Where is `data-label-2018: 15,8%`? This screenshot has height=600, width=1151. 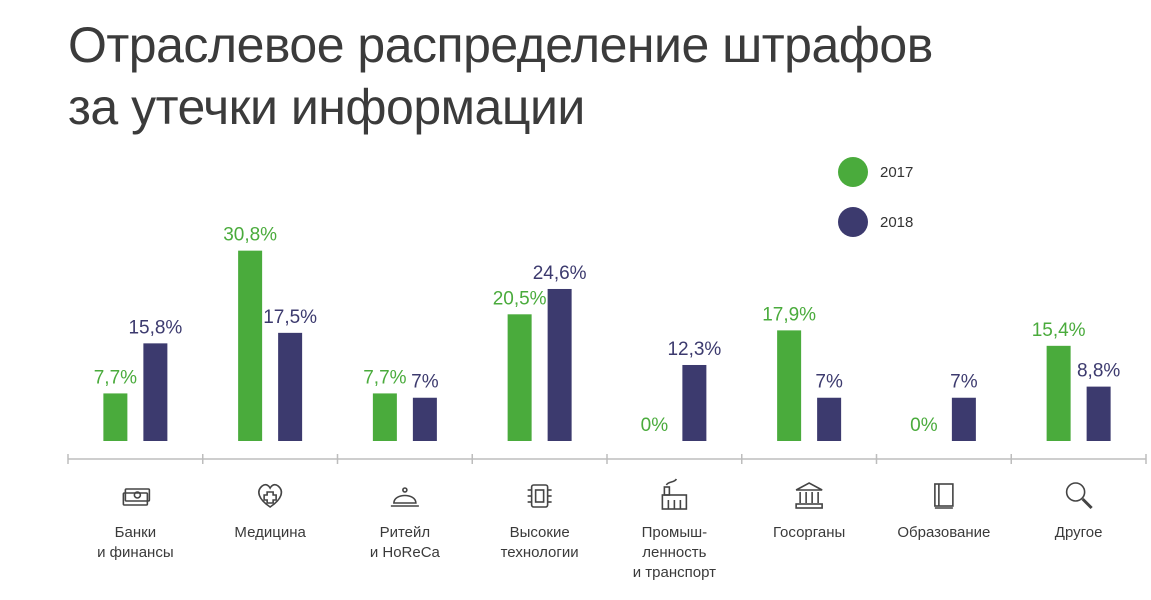 data-label-2018: 15,8% is located at coordinates (155, 327).